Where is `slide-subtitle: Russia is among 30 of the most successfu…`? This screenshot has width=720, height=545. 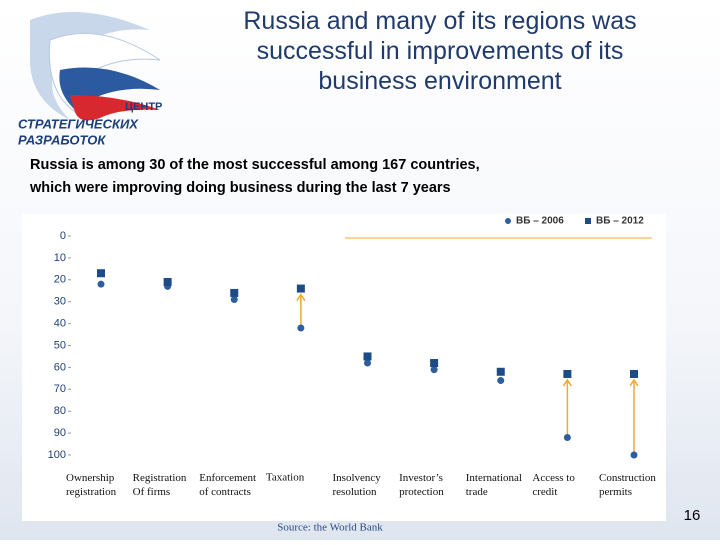 slide-subtitle: Russia is among 30 of the most successfu… is located at coordinates (254, 176).